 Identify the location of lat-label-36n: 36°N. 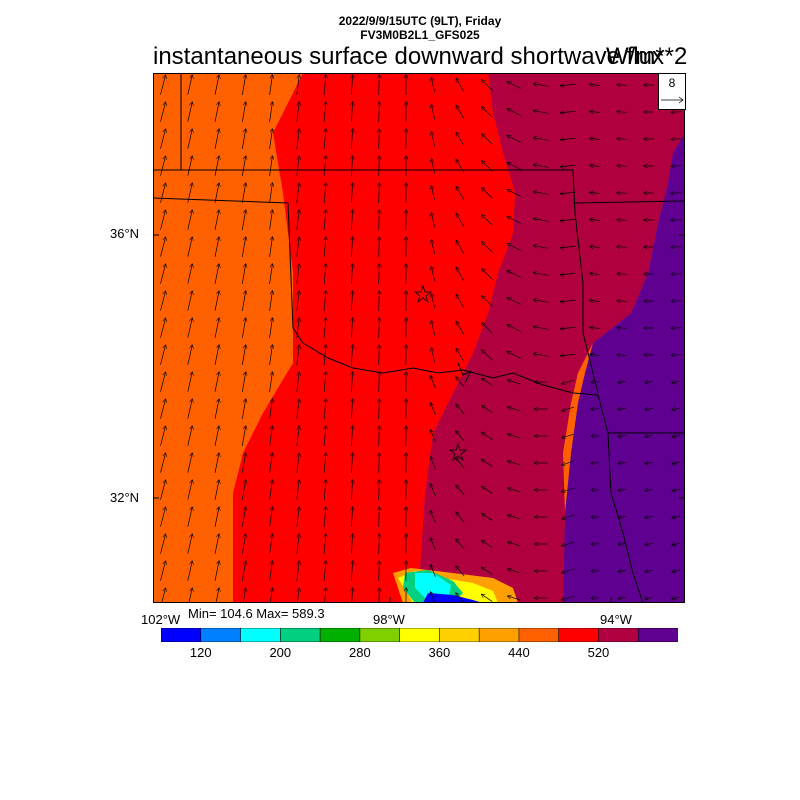
(125, 233).